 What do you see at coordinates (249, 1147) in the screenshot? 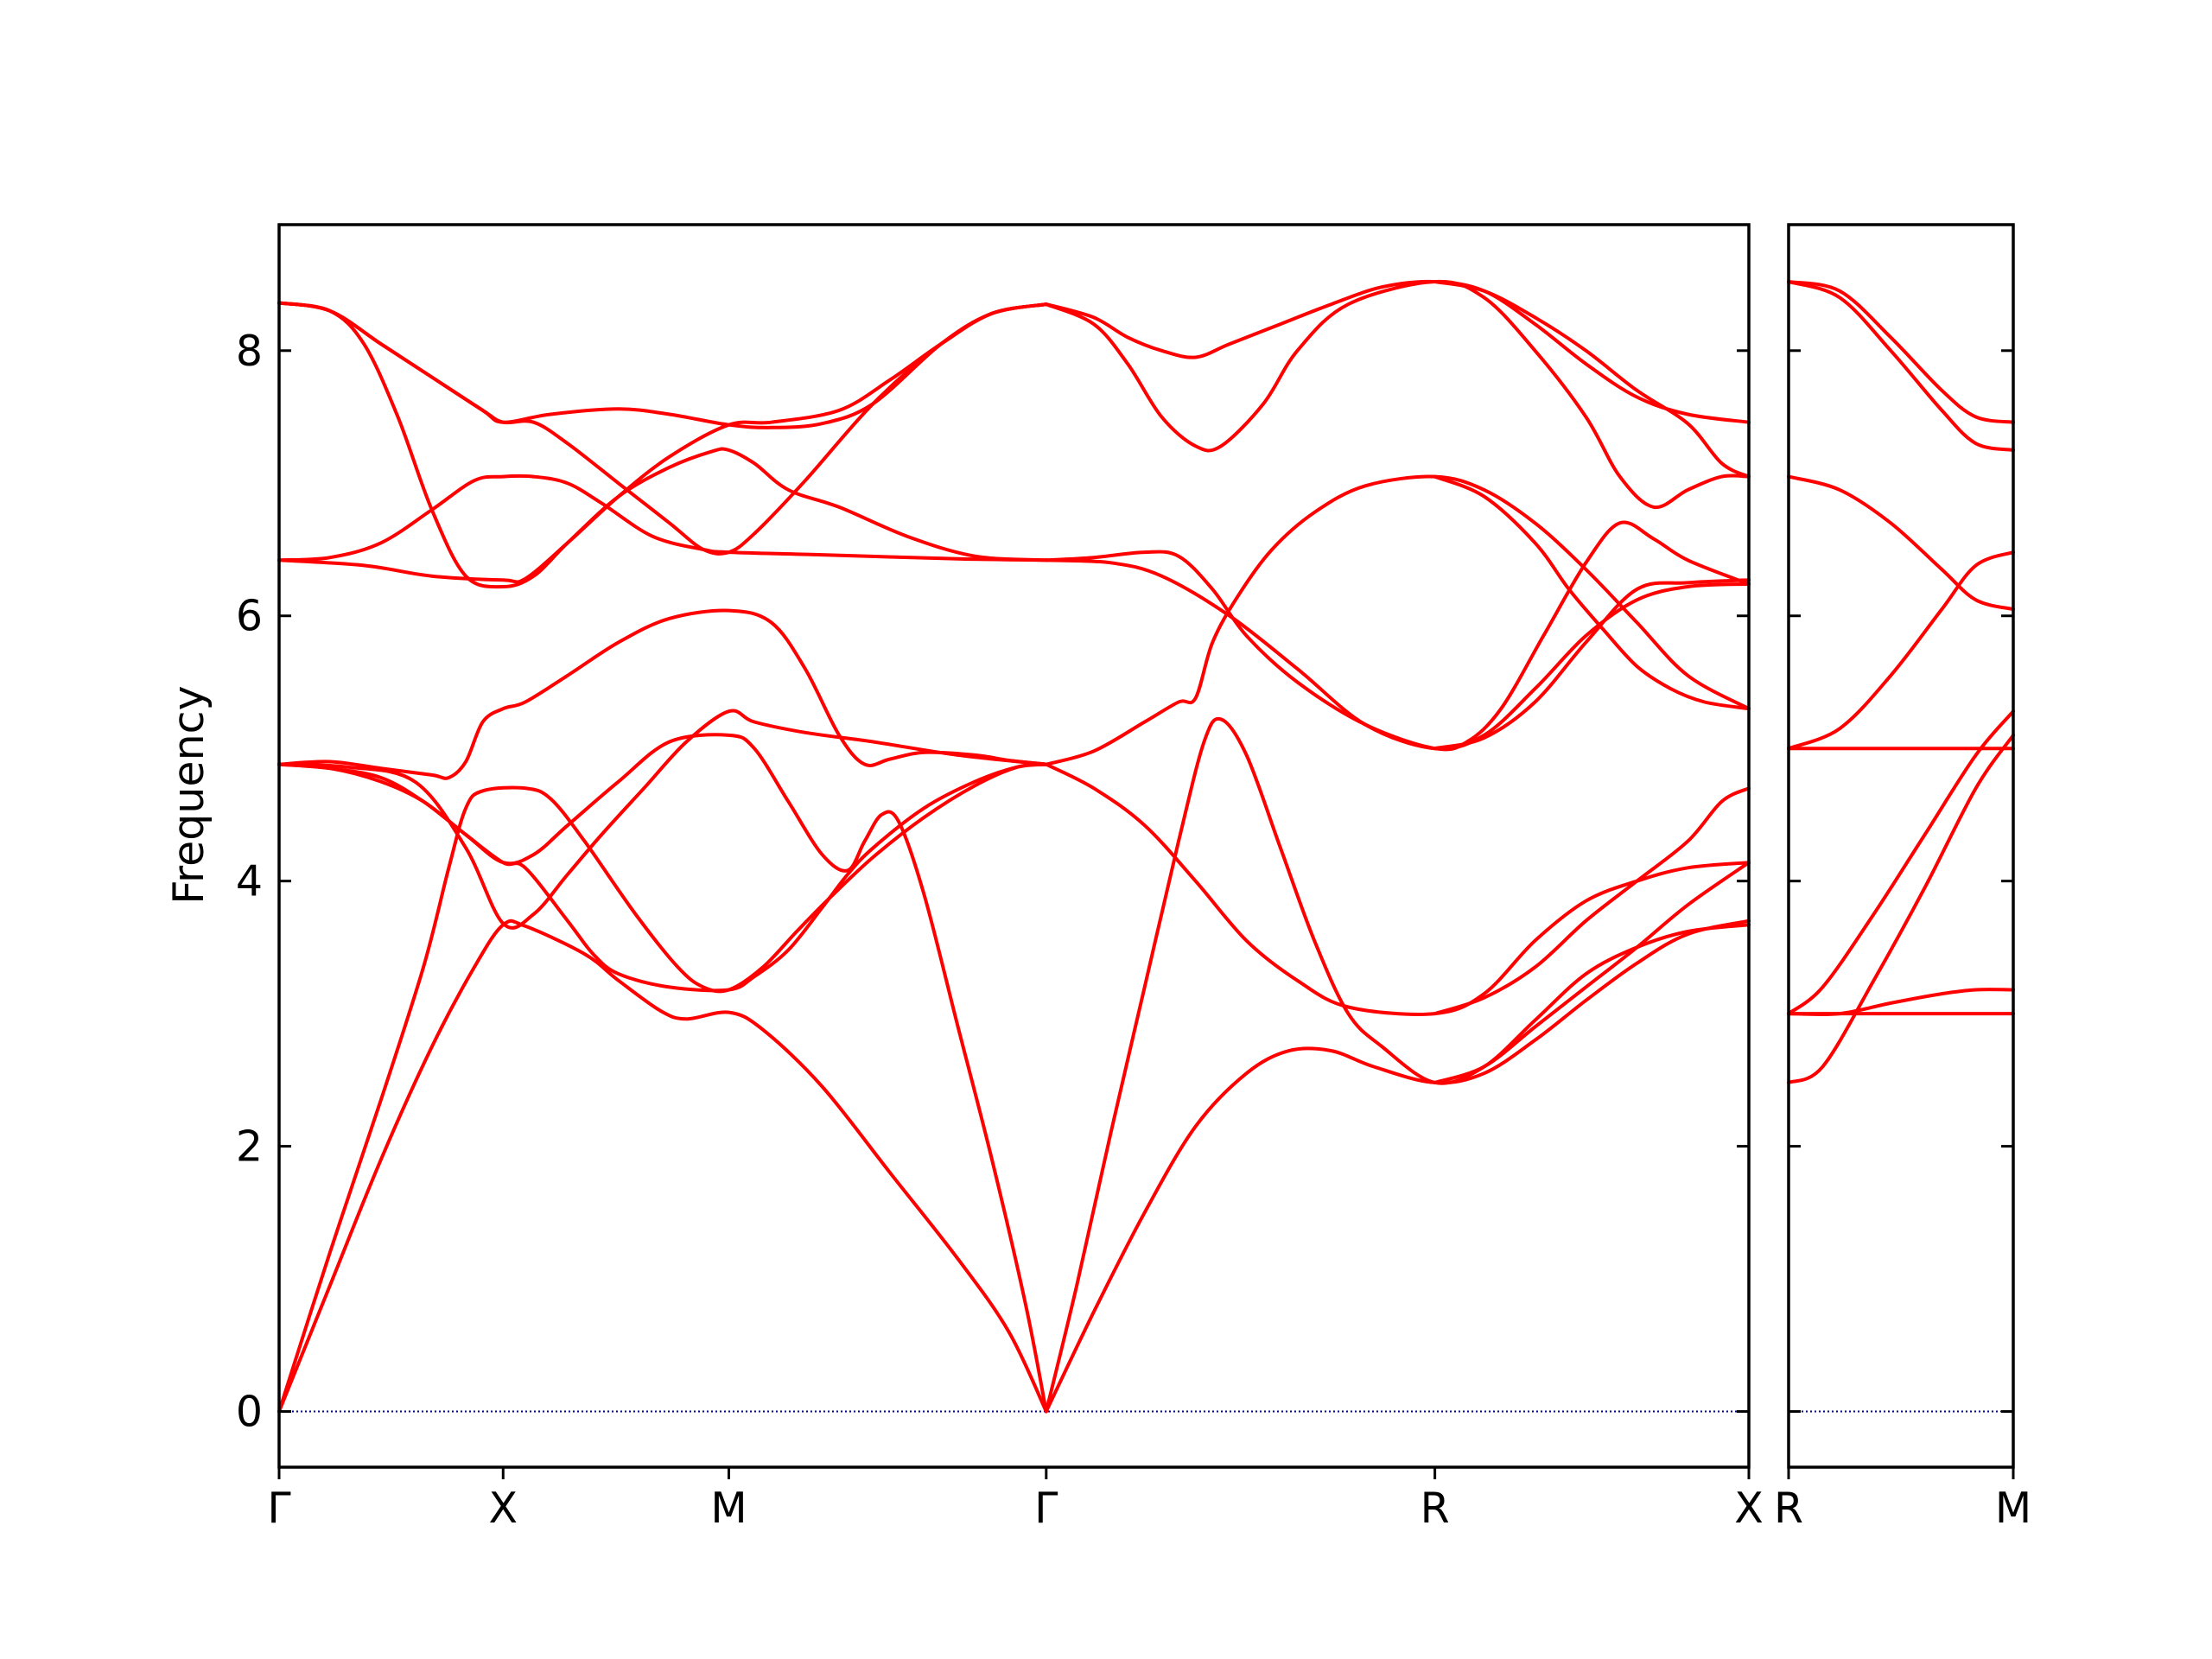
I see `y-tick-label: 2` at bounding box center [249, 1147].